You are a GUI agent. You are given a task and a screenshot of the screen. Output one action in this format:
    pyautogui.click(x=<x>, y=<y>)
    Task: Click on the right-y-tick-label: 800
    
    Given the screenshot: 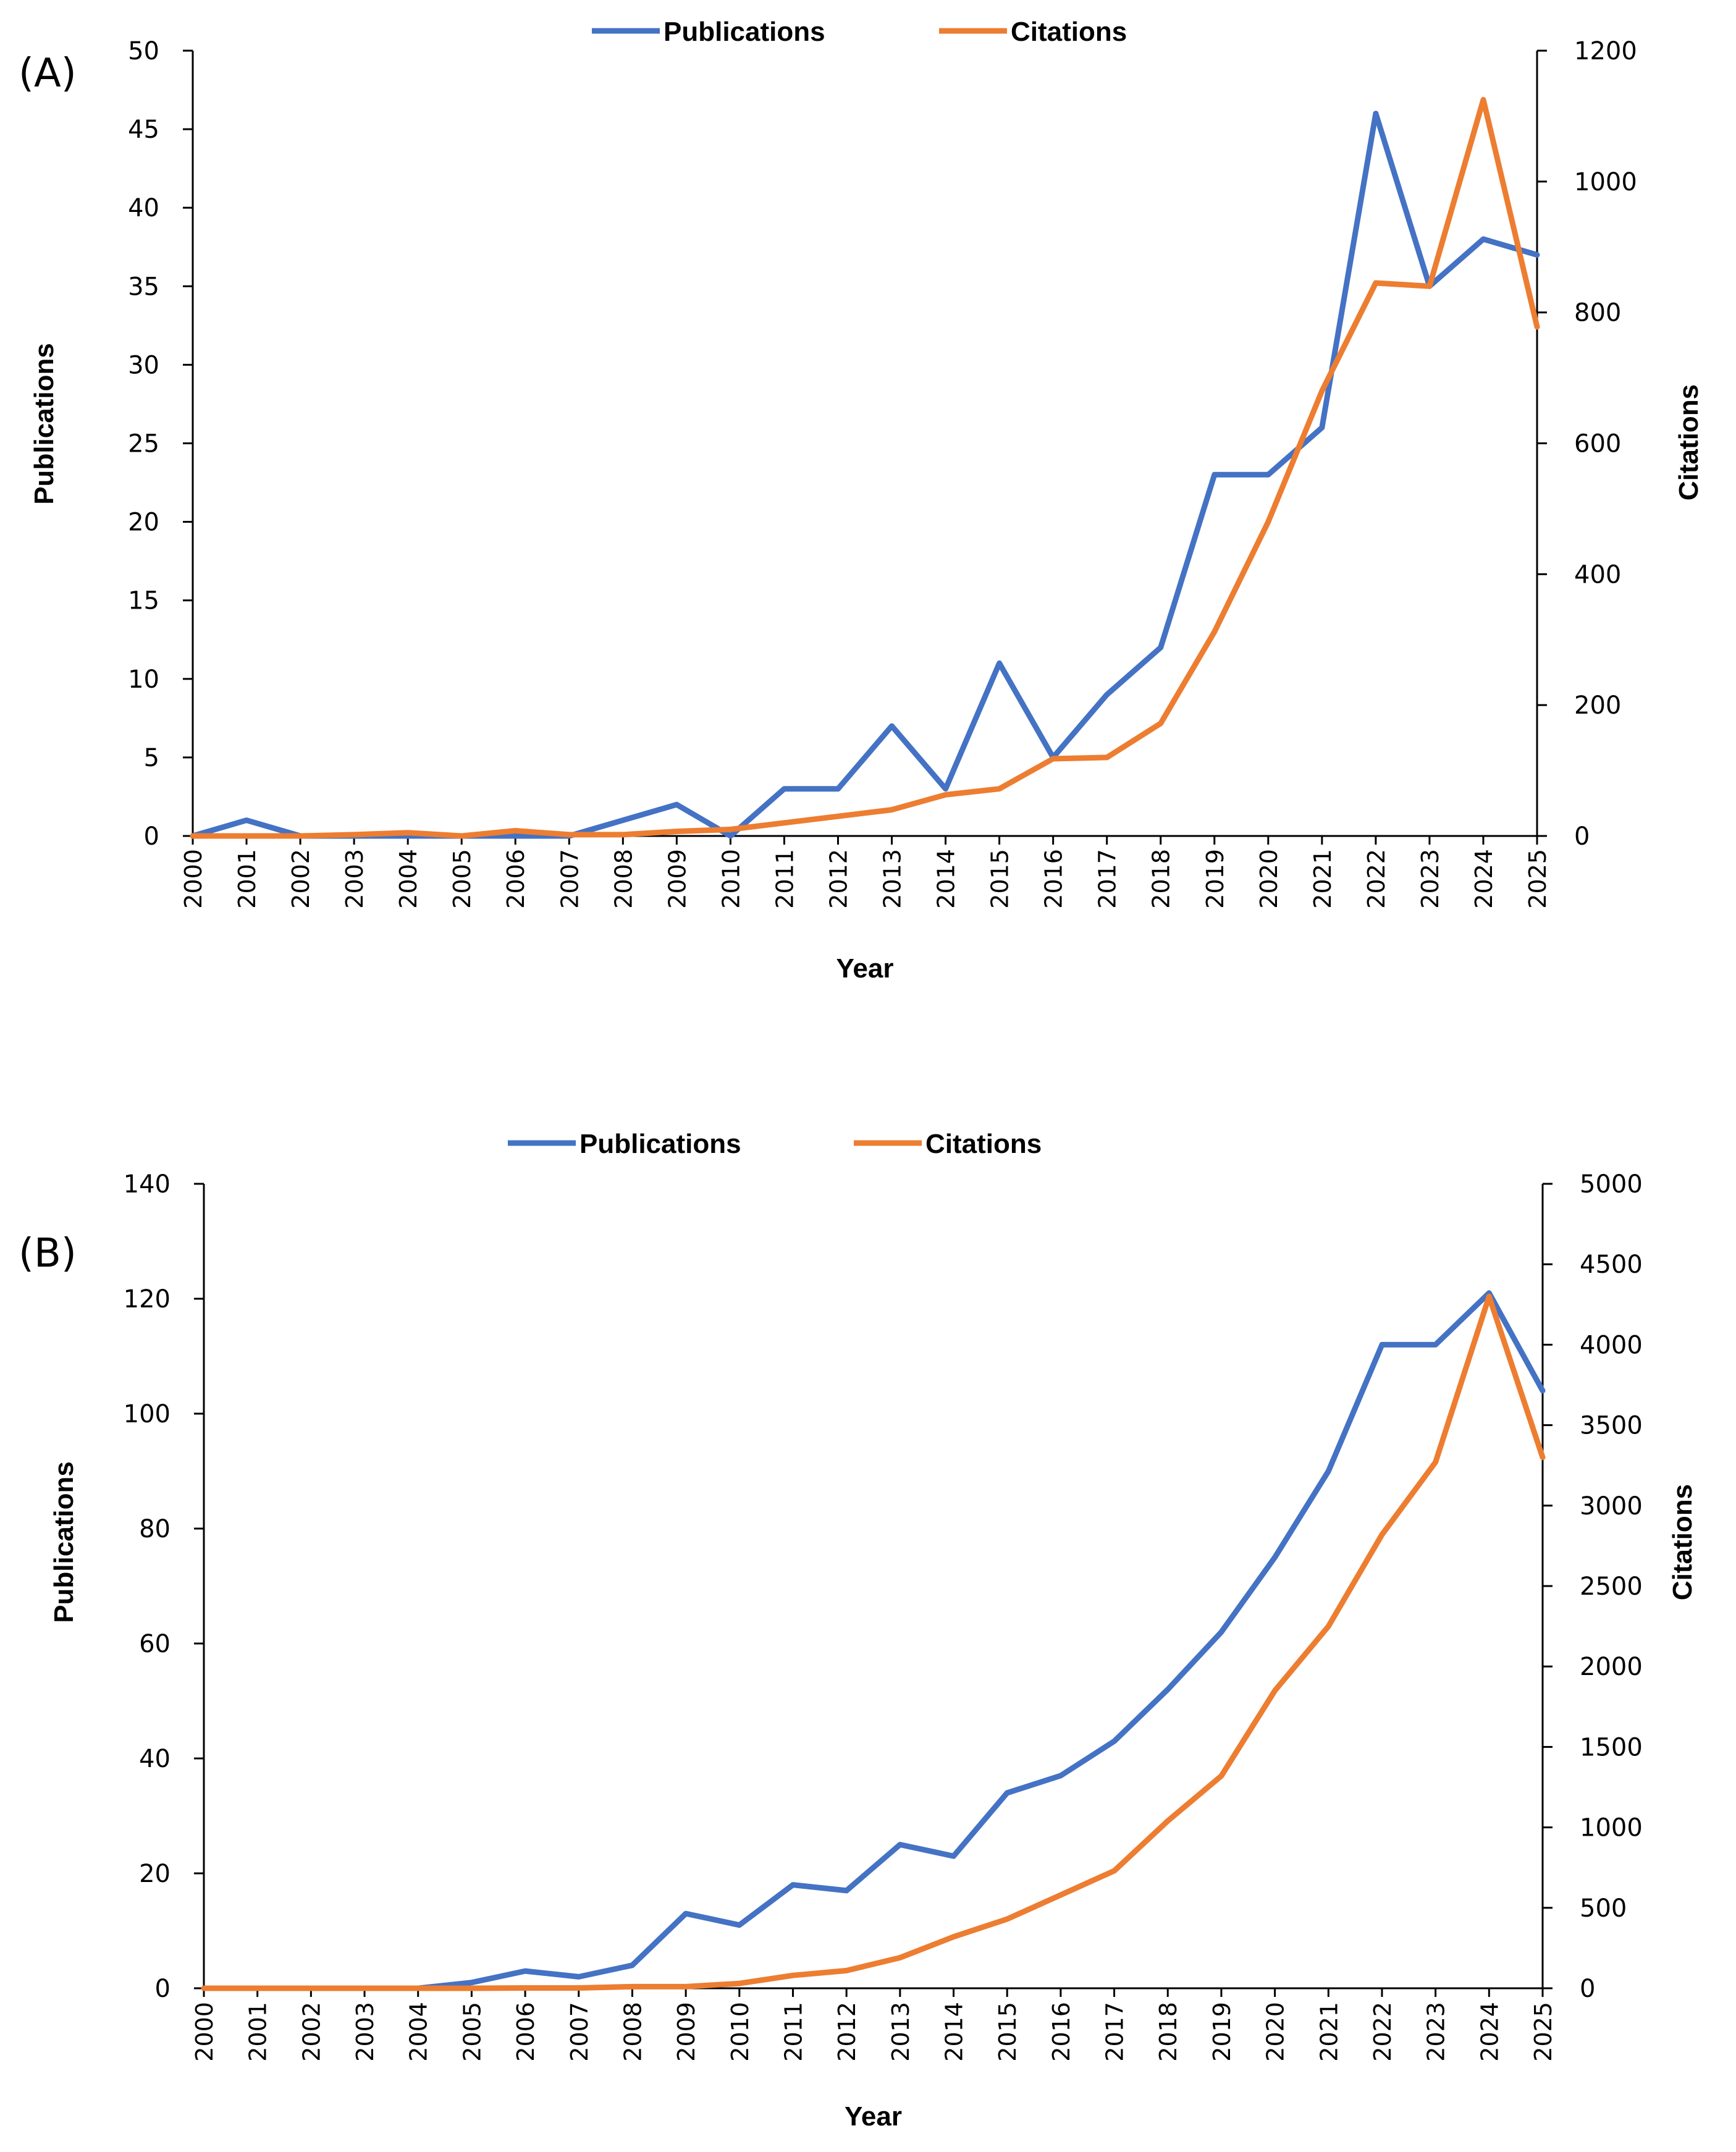 What is the action you would take?
    pyautogui.click(x=1597, y=313)
    